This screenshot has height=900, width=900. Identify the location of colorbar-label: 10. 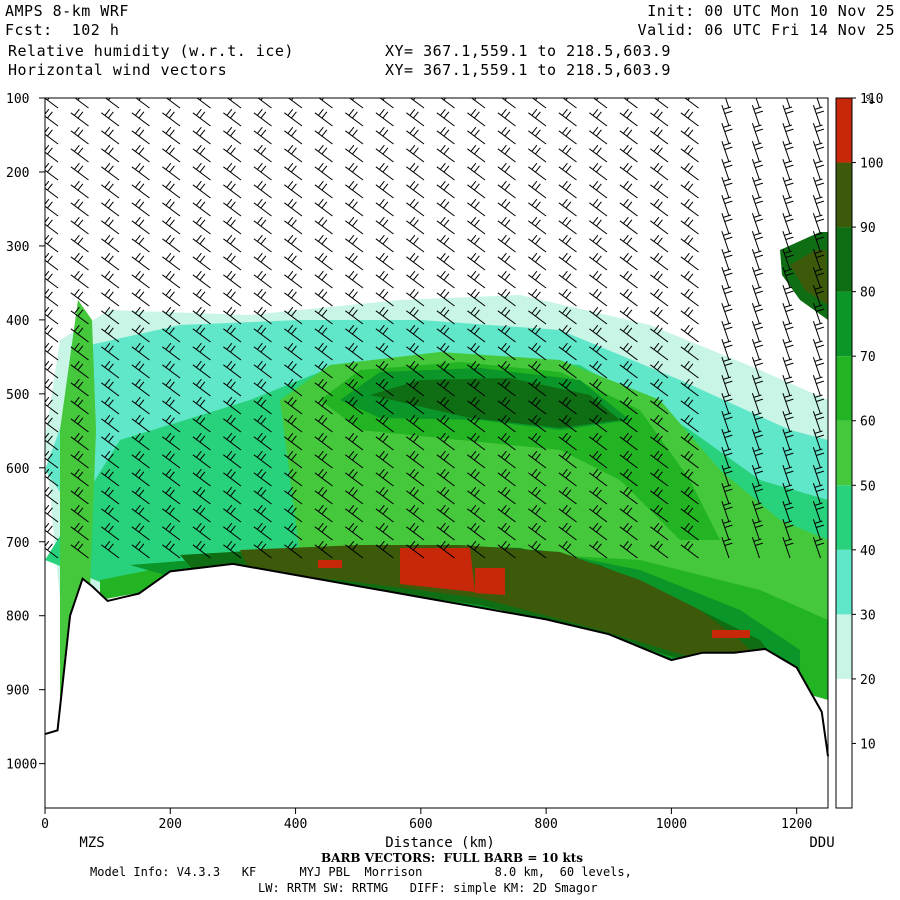
(868, 744).